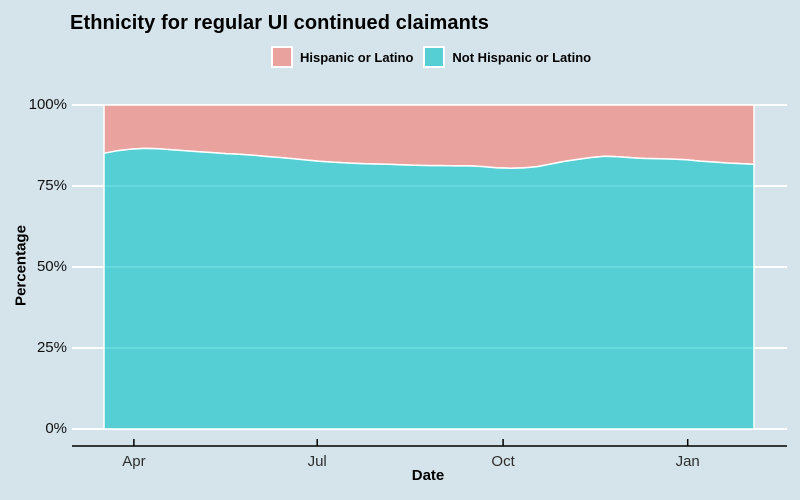 The image size is (800, 500). I want to click on y-tick-label-0: 0%, so click(56, 428).